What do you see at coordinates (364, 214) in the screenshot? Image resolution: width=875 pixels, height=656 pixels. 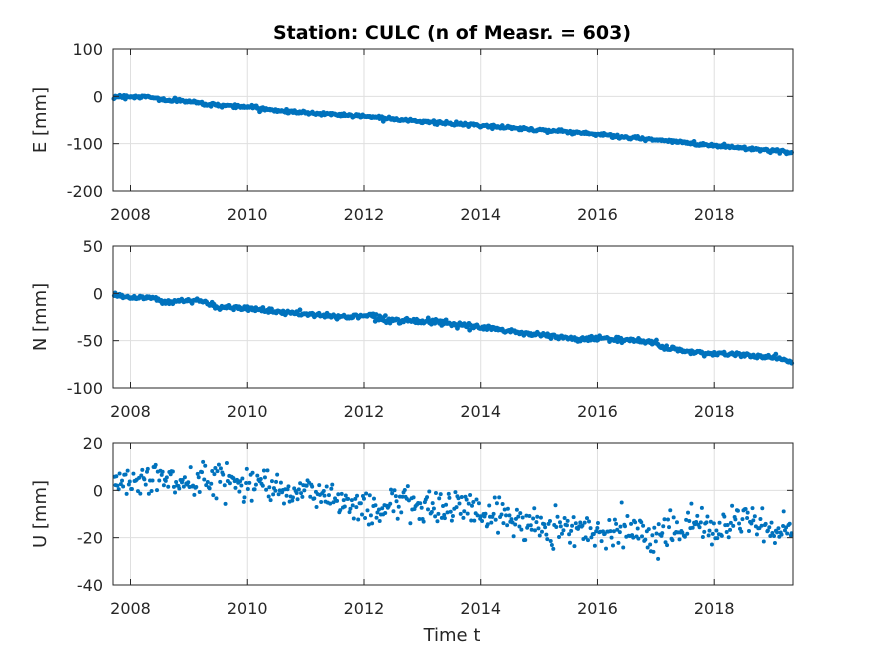 I see `x-tick-label: 2012` at bounding box center [364, 214].